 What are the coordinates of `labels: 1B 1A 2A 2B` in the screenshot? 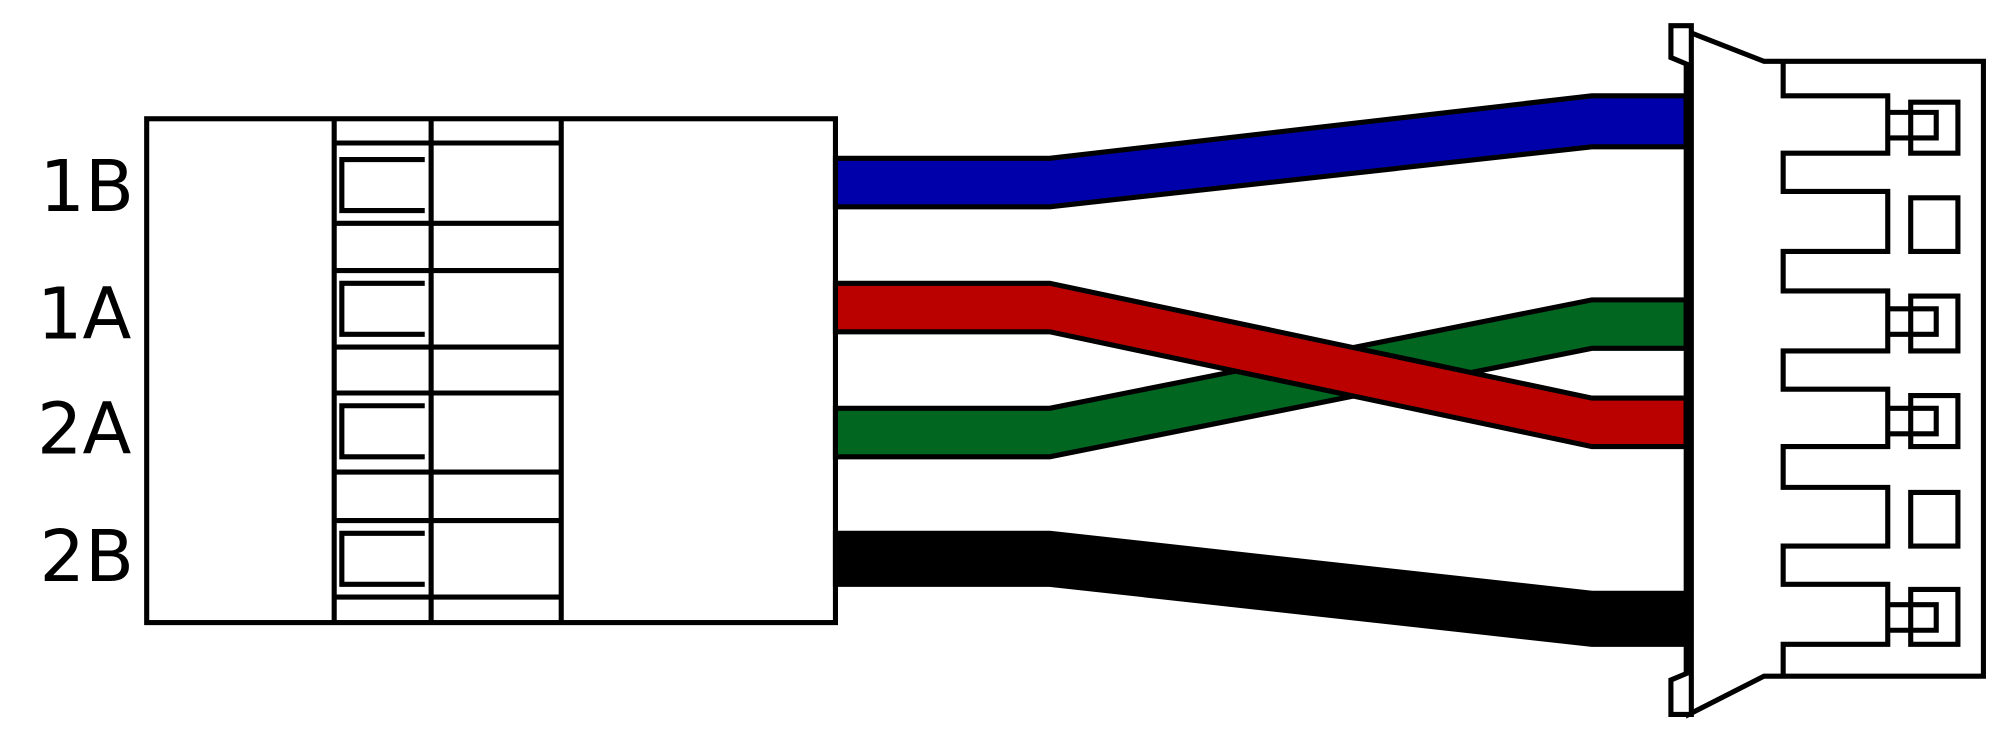 It's located at (85, 371).